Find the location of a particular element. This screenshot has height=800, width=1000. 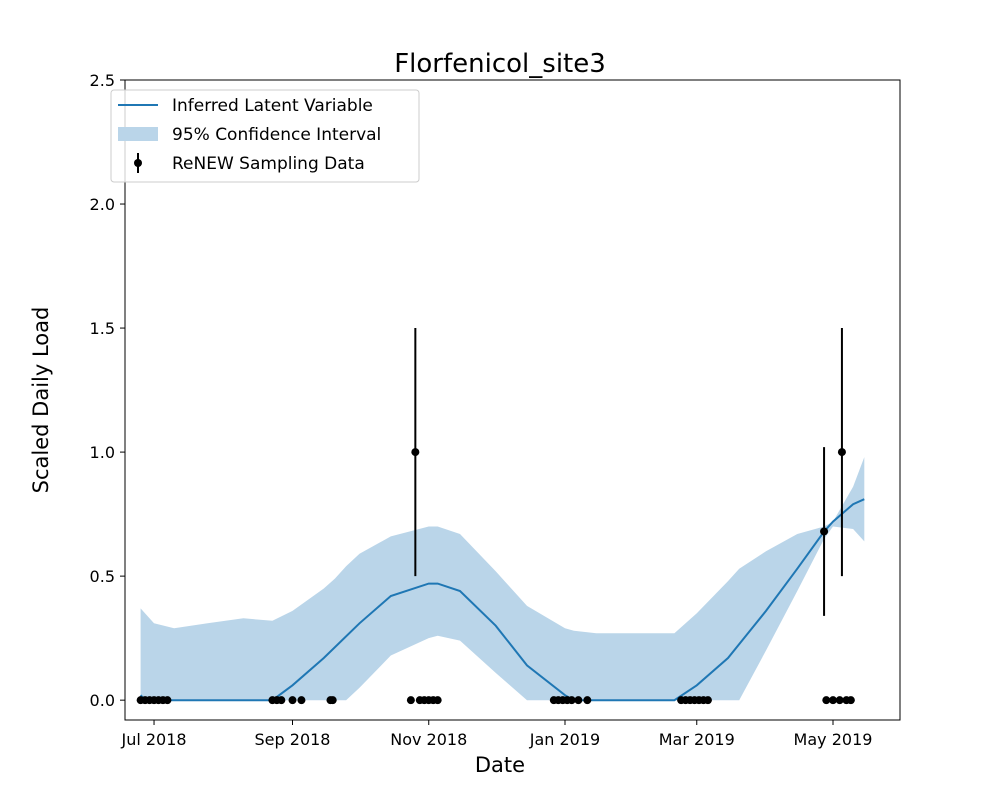

y-axis: 0.0 0.5 1.0 1.5 2.0 2.5 is located at coordinates (107, 390).